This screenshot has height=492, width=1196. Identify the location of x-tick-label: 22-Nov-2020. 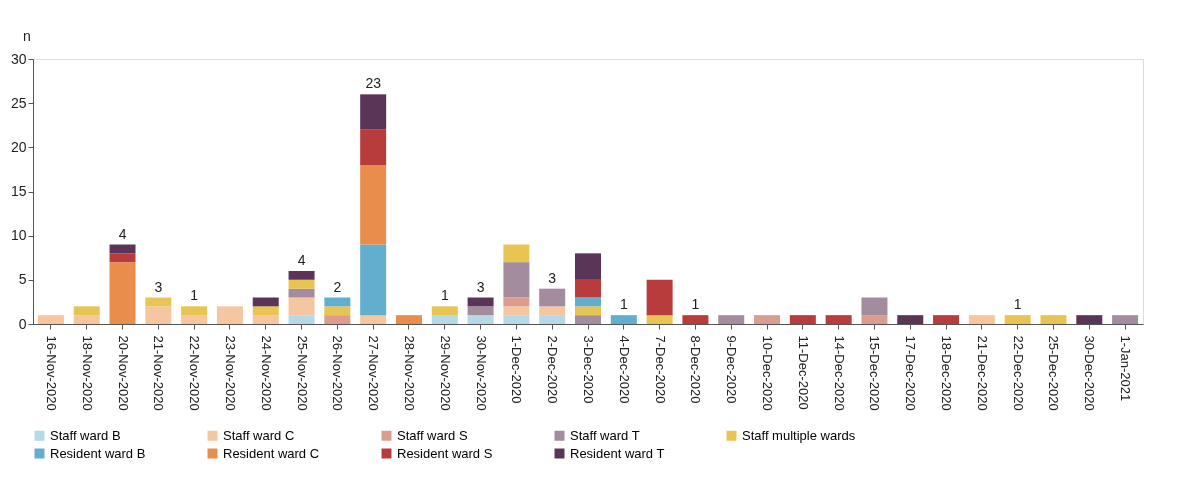
(195, 373).